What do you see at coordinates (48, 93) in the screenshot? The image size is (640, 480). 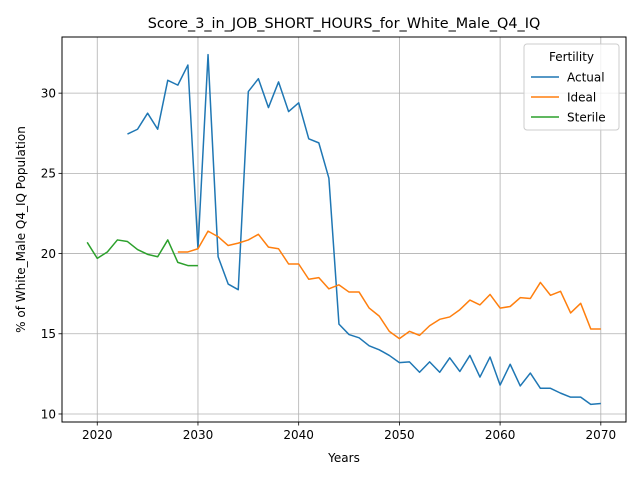 I see `y-tick-label: 30` at bounding box center [48, 93].